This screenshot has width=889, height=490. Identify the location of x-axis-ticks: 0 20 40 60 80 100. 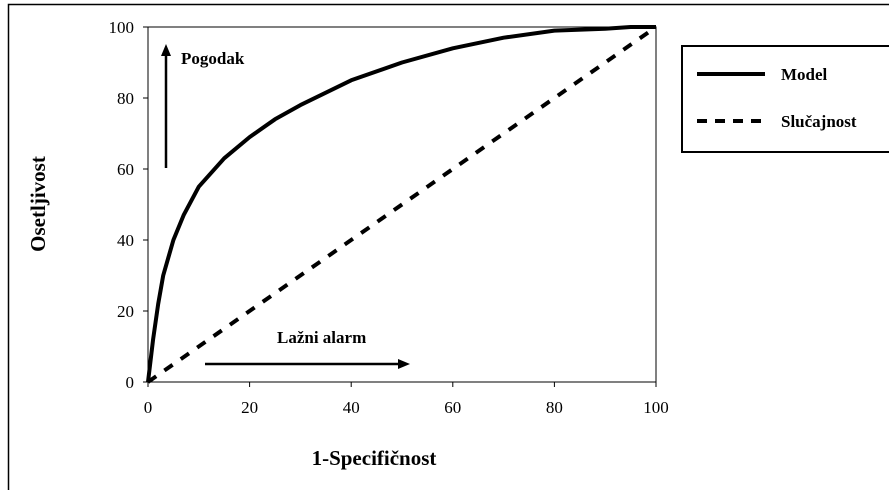
(406, 399).